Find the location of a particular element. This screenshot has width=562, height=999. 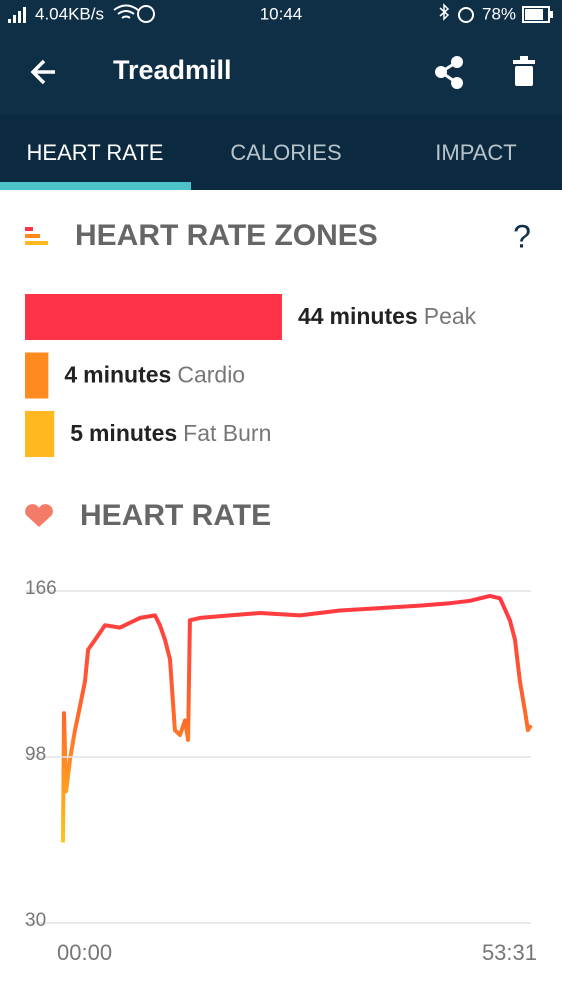

tab-indicator is located at coordinates (95, 186).